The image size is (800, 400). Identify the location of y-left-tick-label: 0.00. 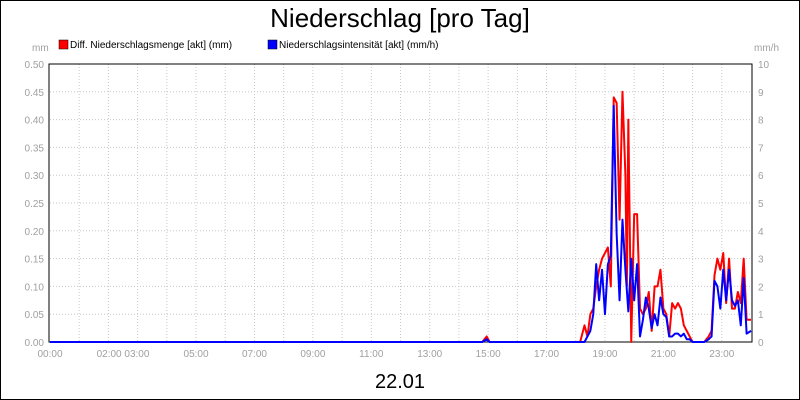
(35, 343).